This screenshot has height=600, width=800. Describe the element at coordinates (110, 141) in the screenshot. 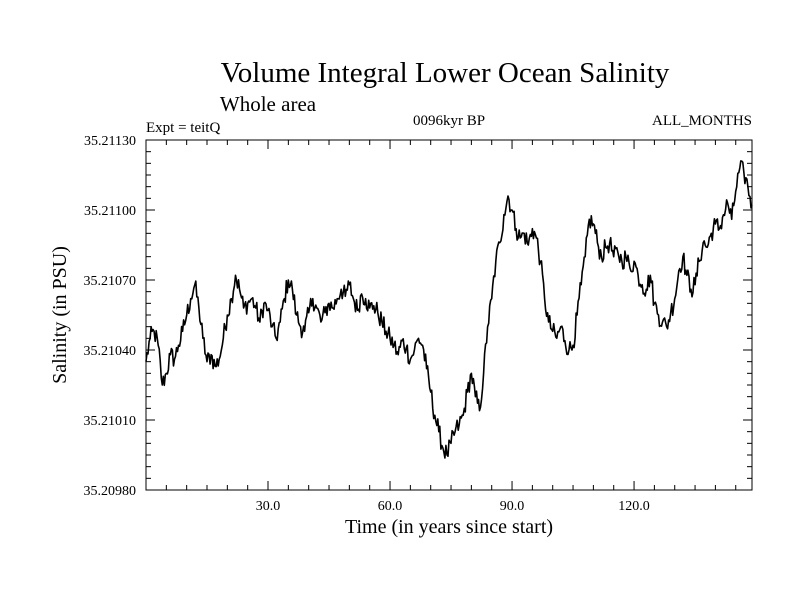

I see `y-tick-label: 35.21130` at that location.